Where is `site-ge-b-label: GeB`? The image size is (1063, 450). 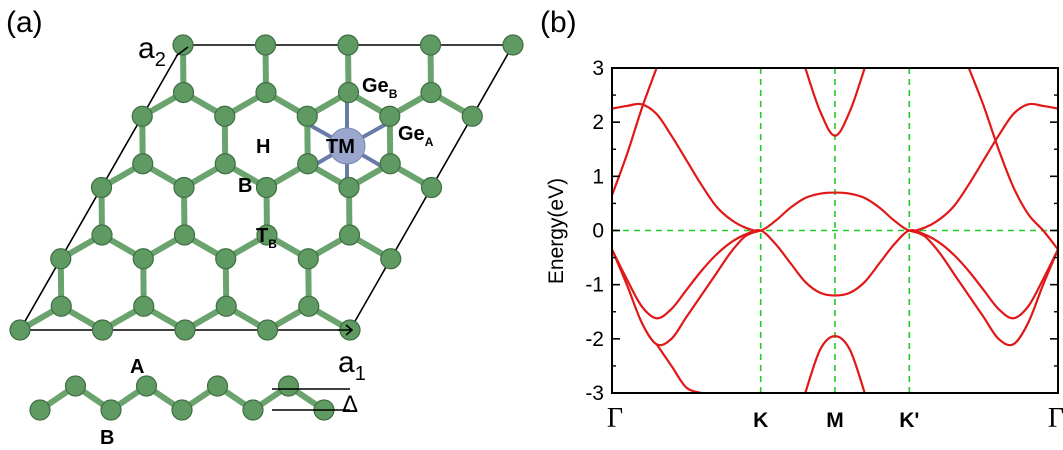 site-ge-b-label: GeB is located at coordinates (380, 88).